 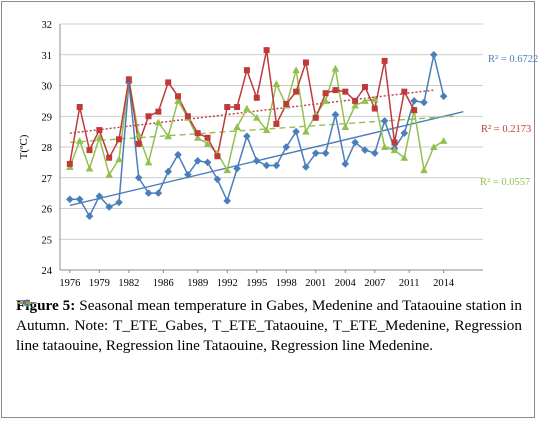 What do you see at coordinates (47, 271) in the screenshot?
I see `y-tick-label: 24` at bounding box center [47, 271].